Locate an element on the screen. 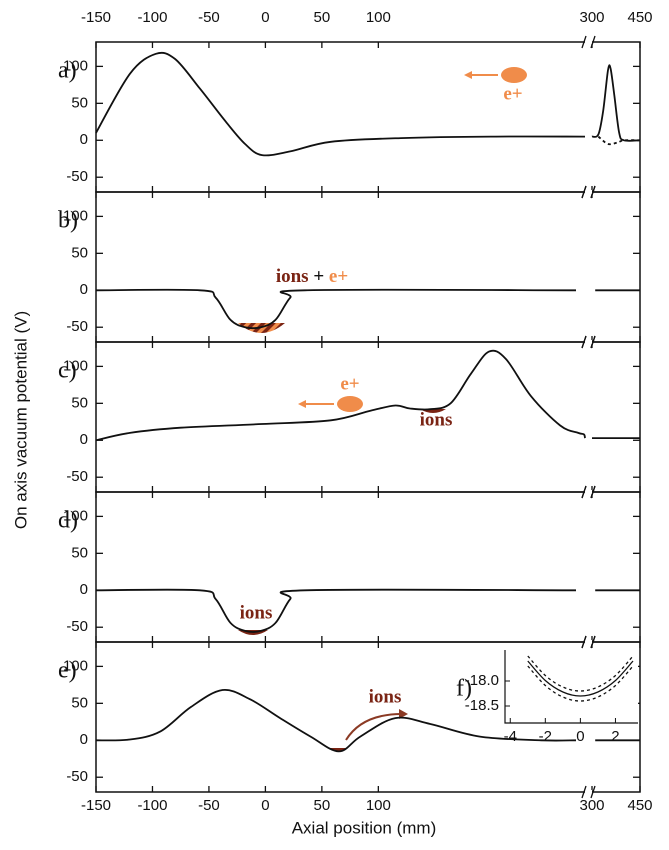 This screenshot has width=669, height=850. y-tick-label: -18.5 is located at coordinates (482, 705).